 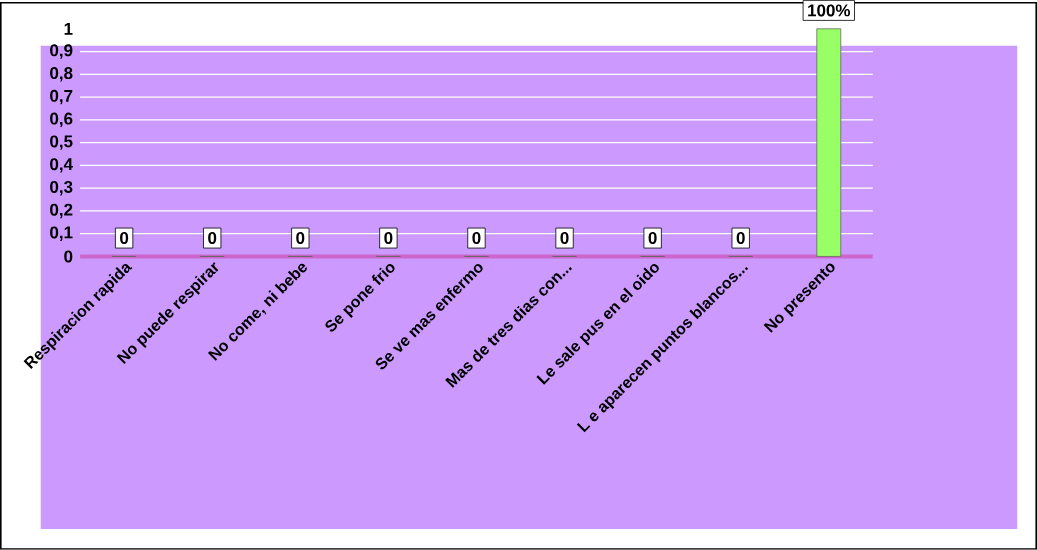 I want to click on y-tick-label: 1, so click(x=68, y=29).